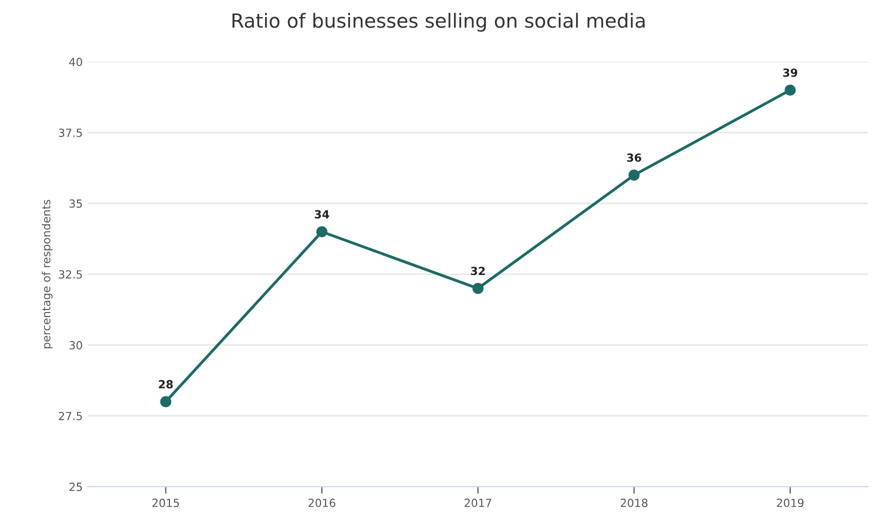  What do you see at coordinates (76, 345) in the screenshot?
I see `y-tick-label: 30` at bounding box center [76, 345].